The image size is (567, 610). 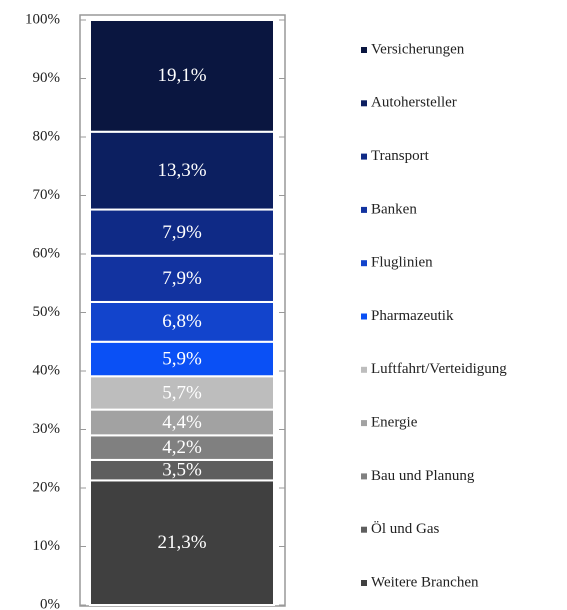 I want to click on value-label: 4,2%, so click(x=182, y=447).